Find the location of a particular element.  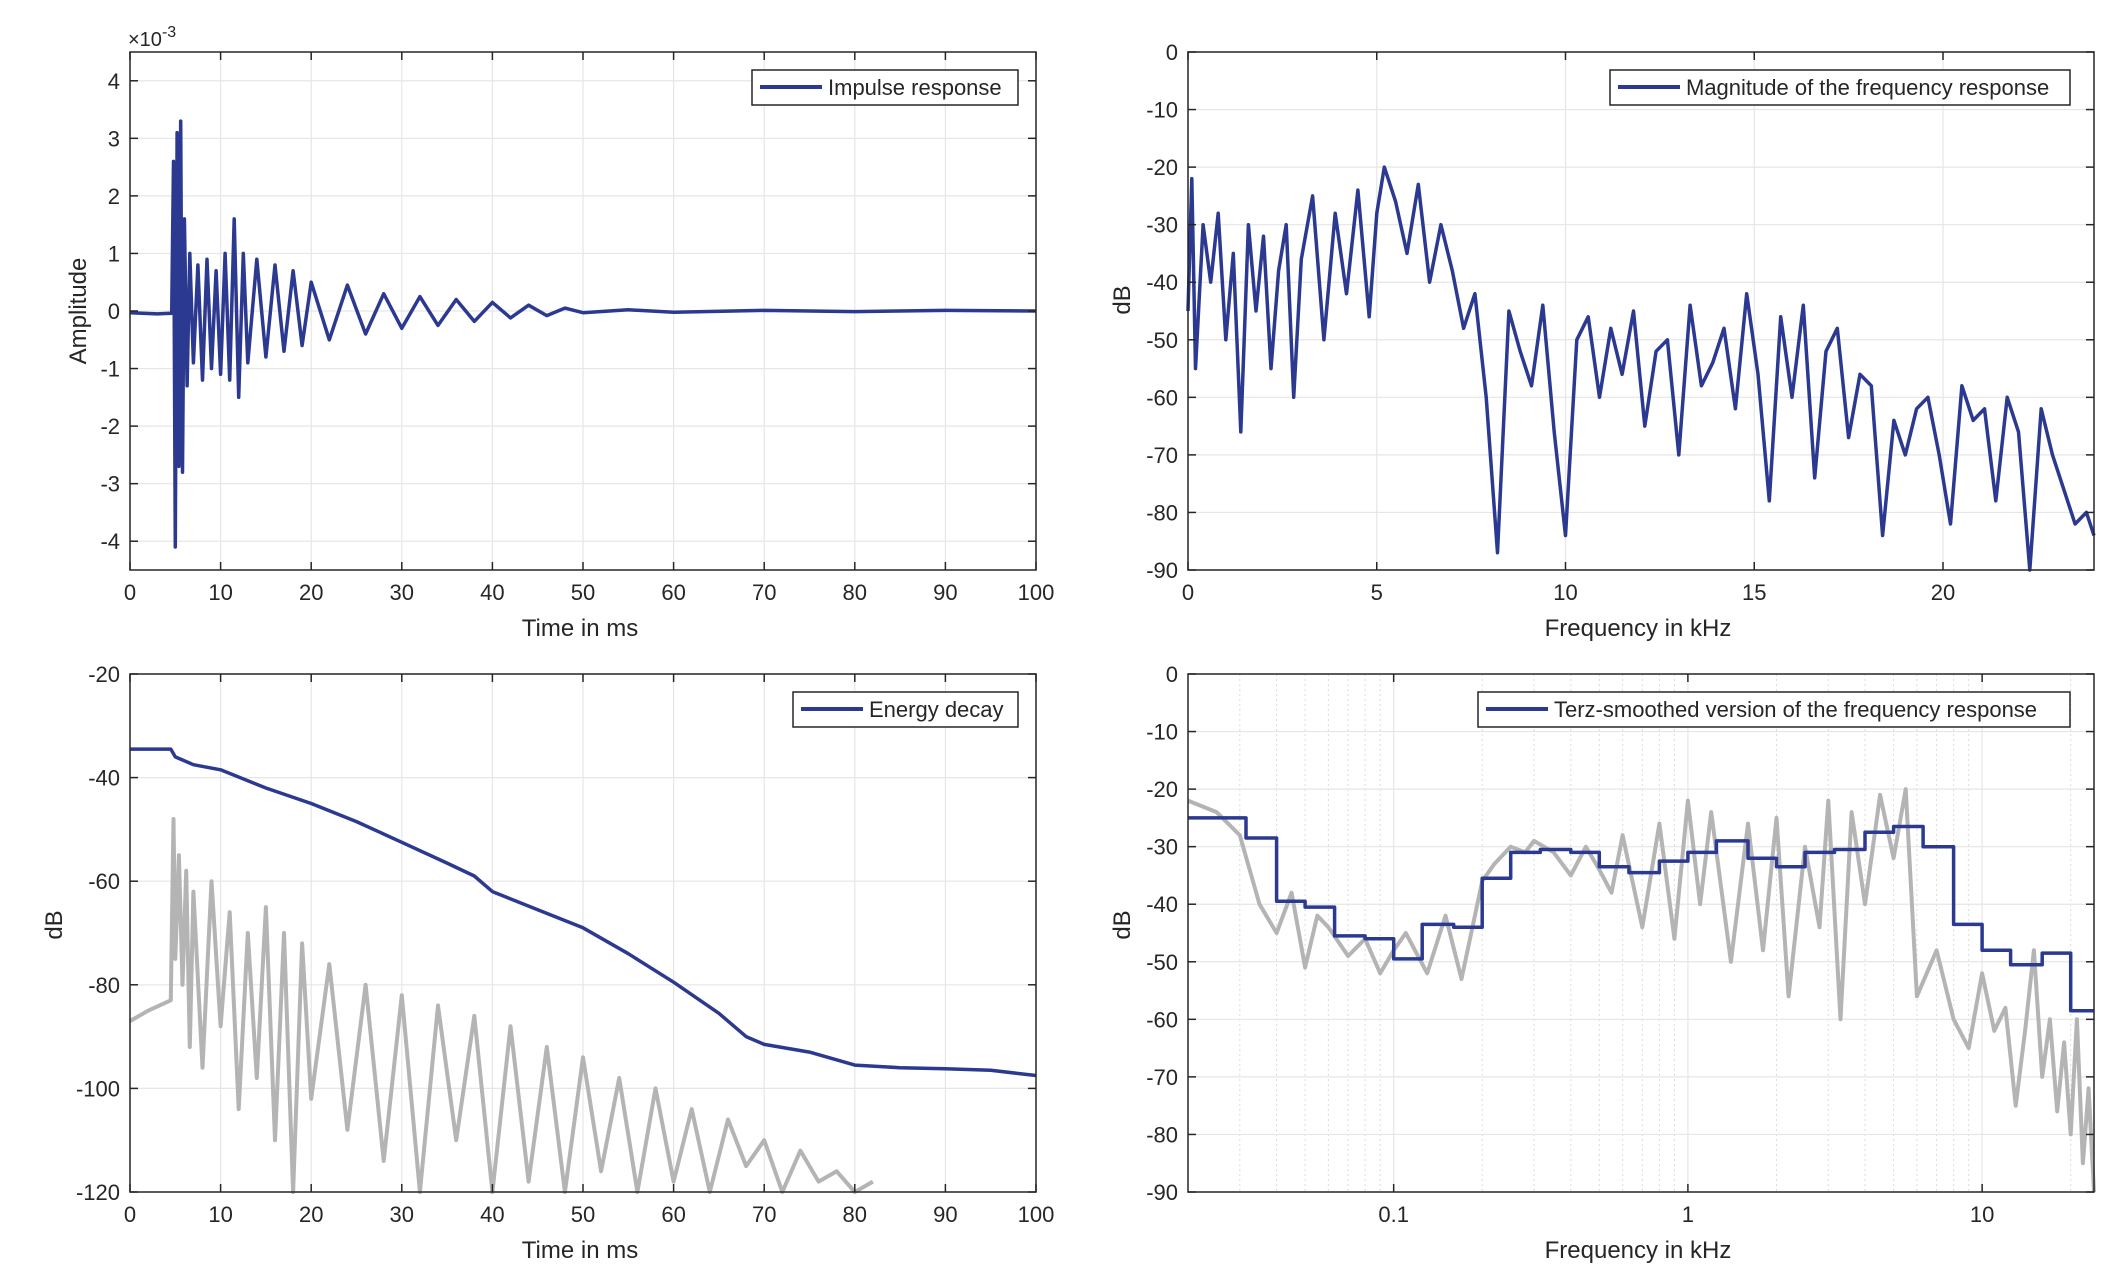

terz-y-tick-label: -60 is located at coordinates (1162, 1019).